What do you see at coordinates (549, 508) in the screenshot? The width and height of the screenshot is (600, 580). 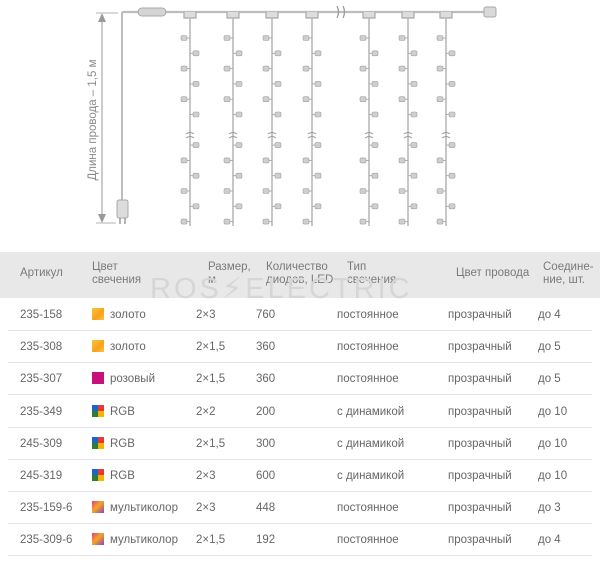 I see `cell-connect: до 3` at bounding box center [549, 508].